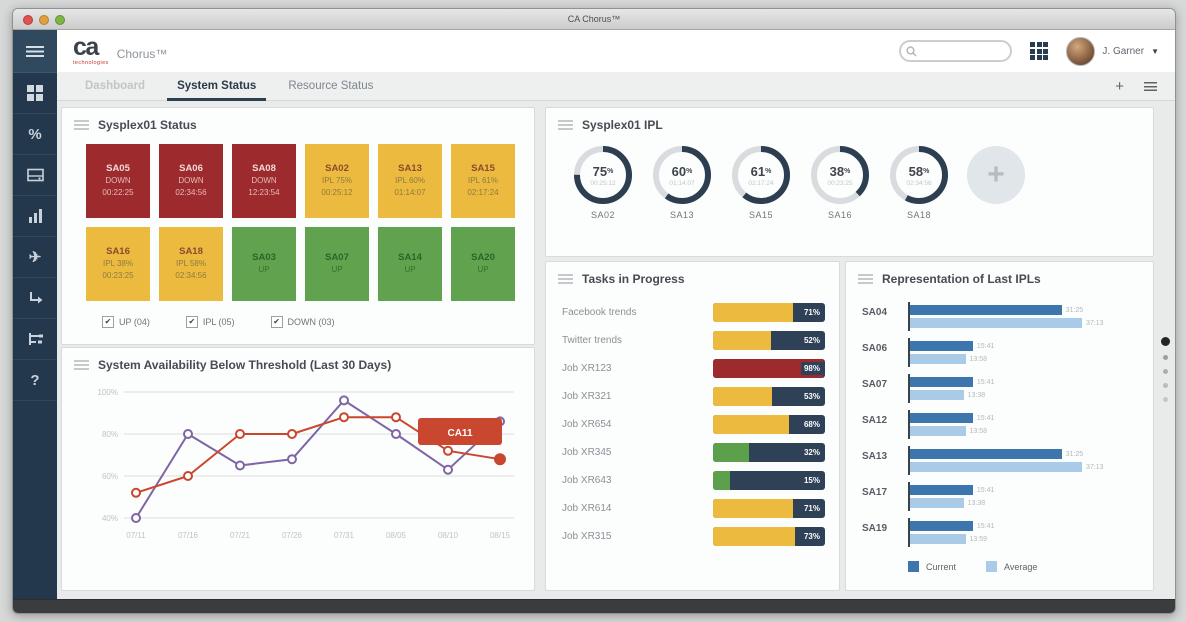 This screenshot has height=622, width=1186. I want to click on status-tile-SA03: SA03 UP, so click(264, 264).